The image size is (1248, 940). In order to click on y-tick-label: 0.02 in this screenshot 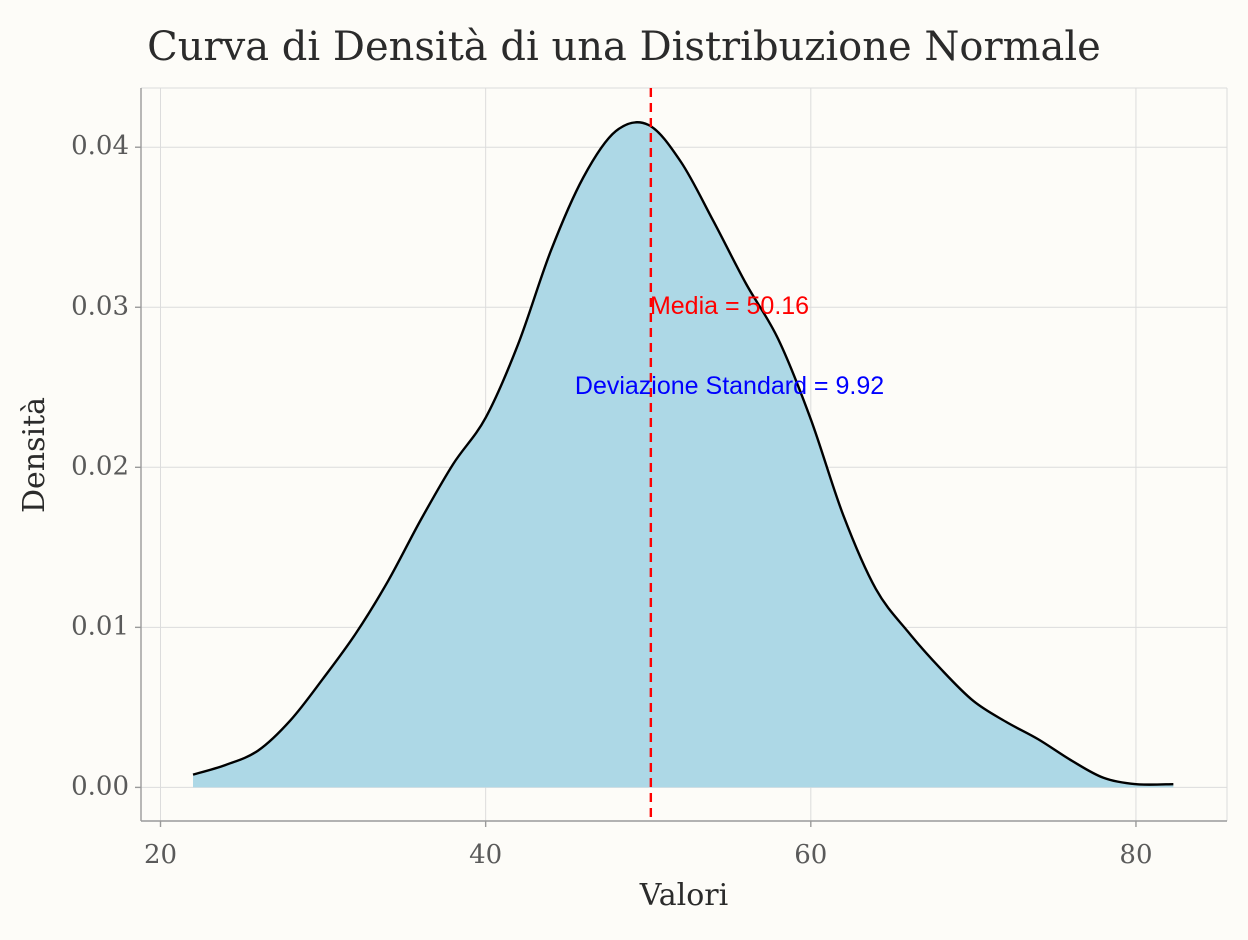, I will do `click(100, 466)`.